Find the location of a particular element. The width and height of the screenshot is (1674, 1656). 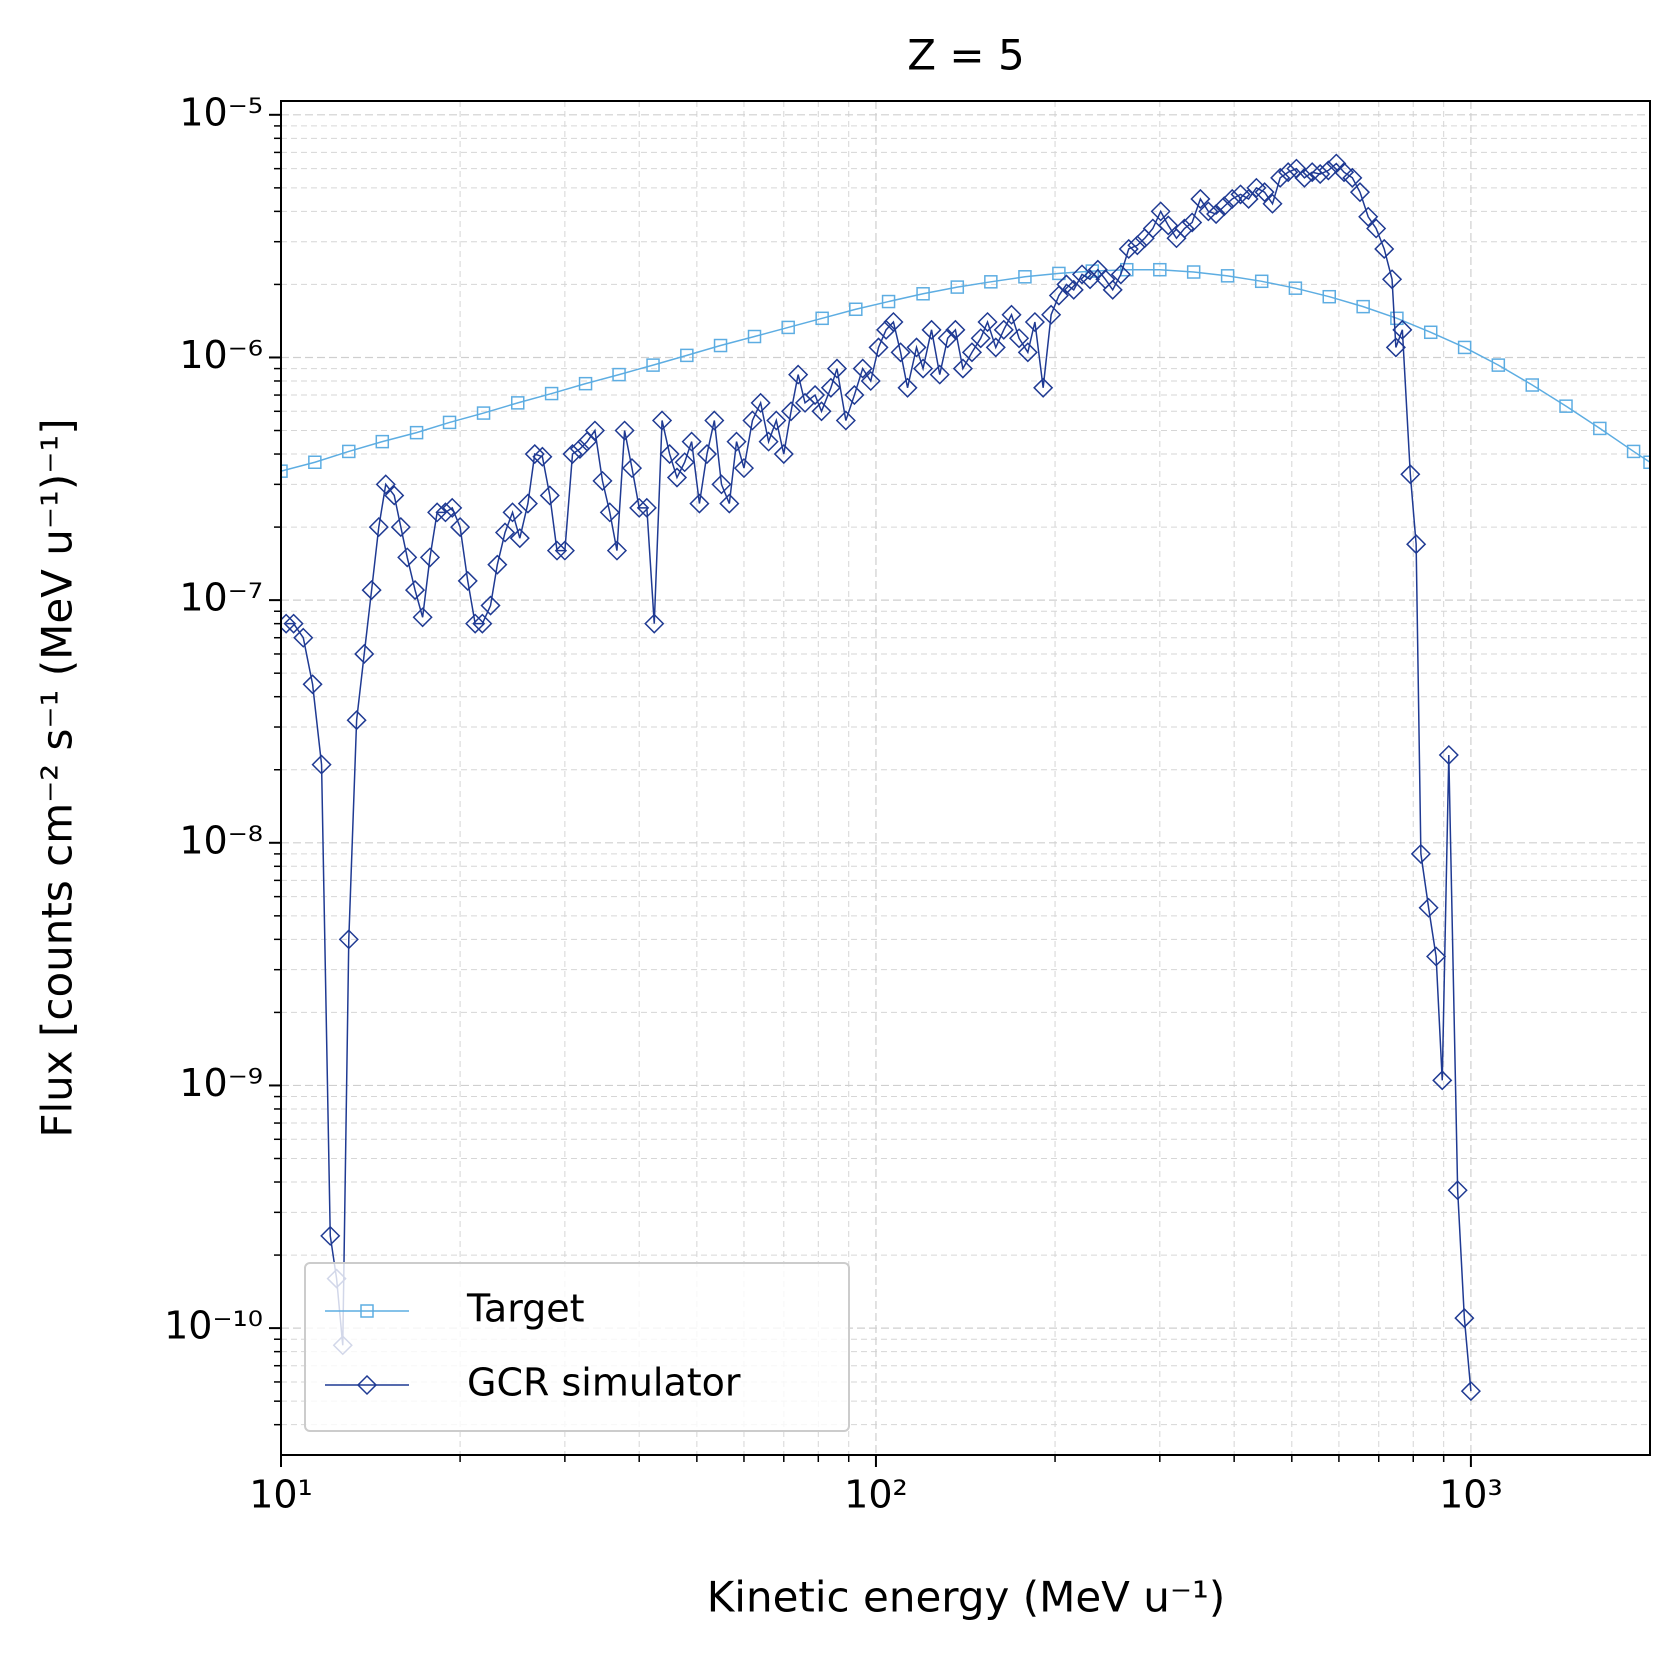

x-tick-label: 10¹ is located at coordinates (281, 1495).